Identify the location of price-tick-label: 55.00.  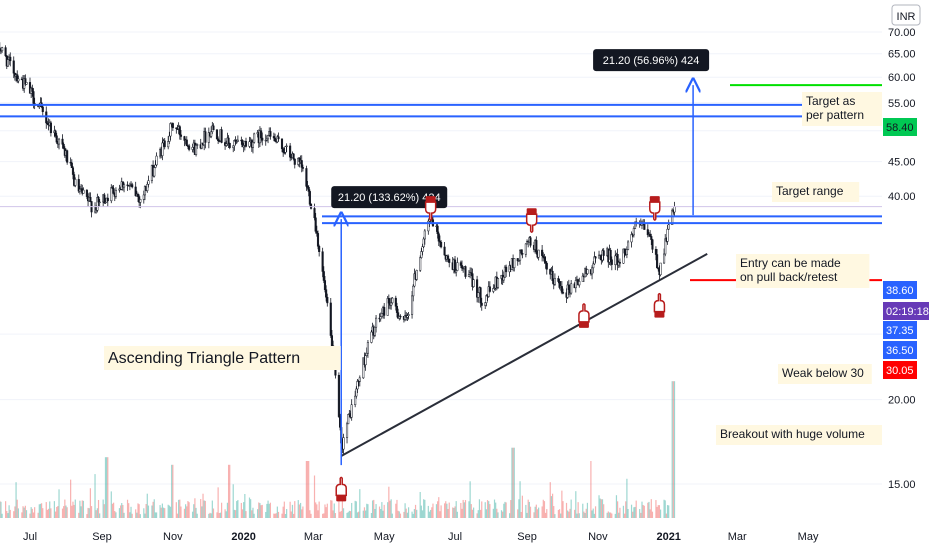
(902, 104).